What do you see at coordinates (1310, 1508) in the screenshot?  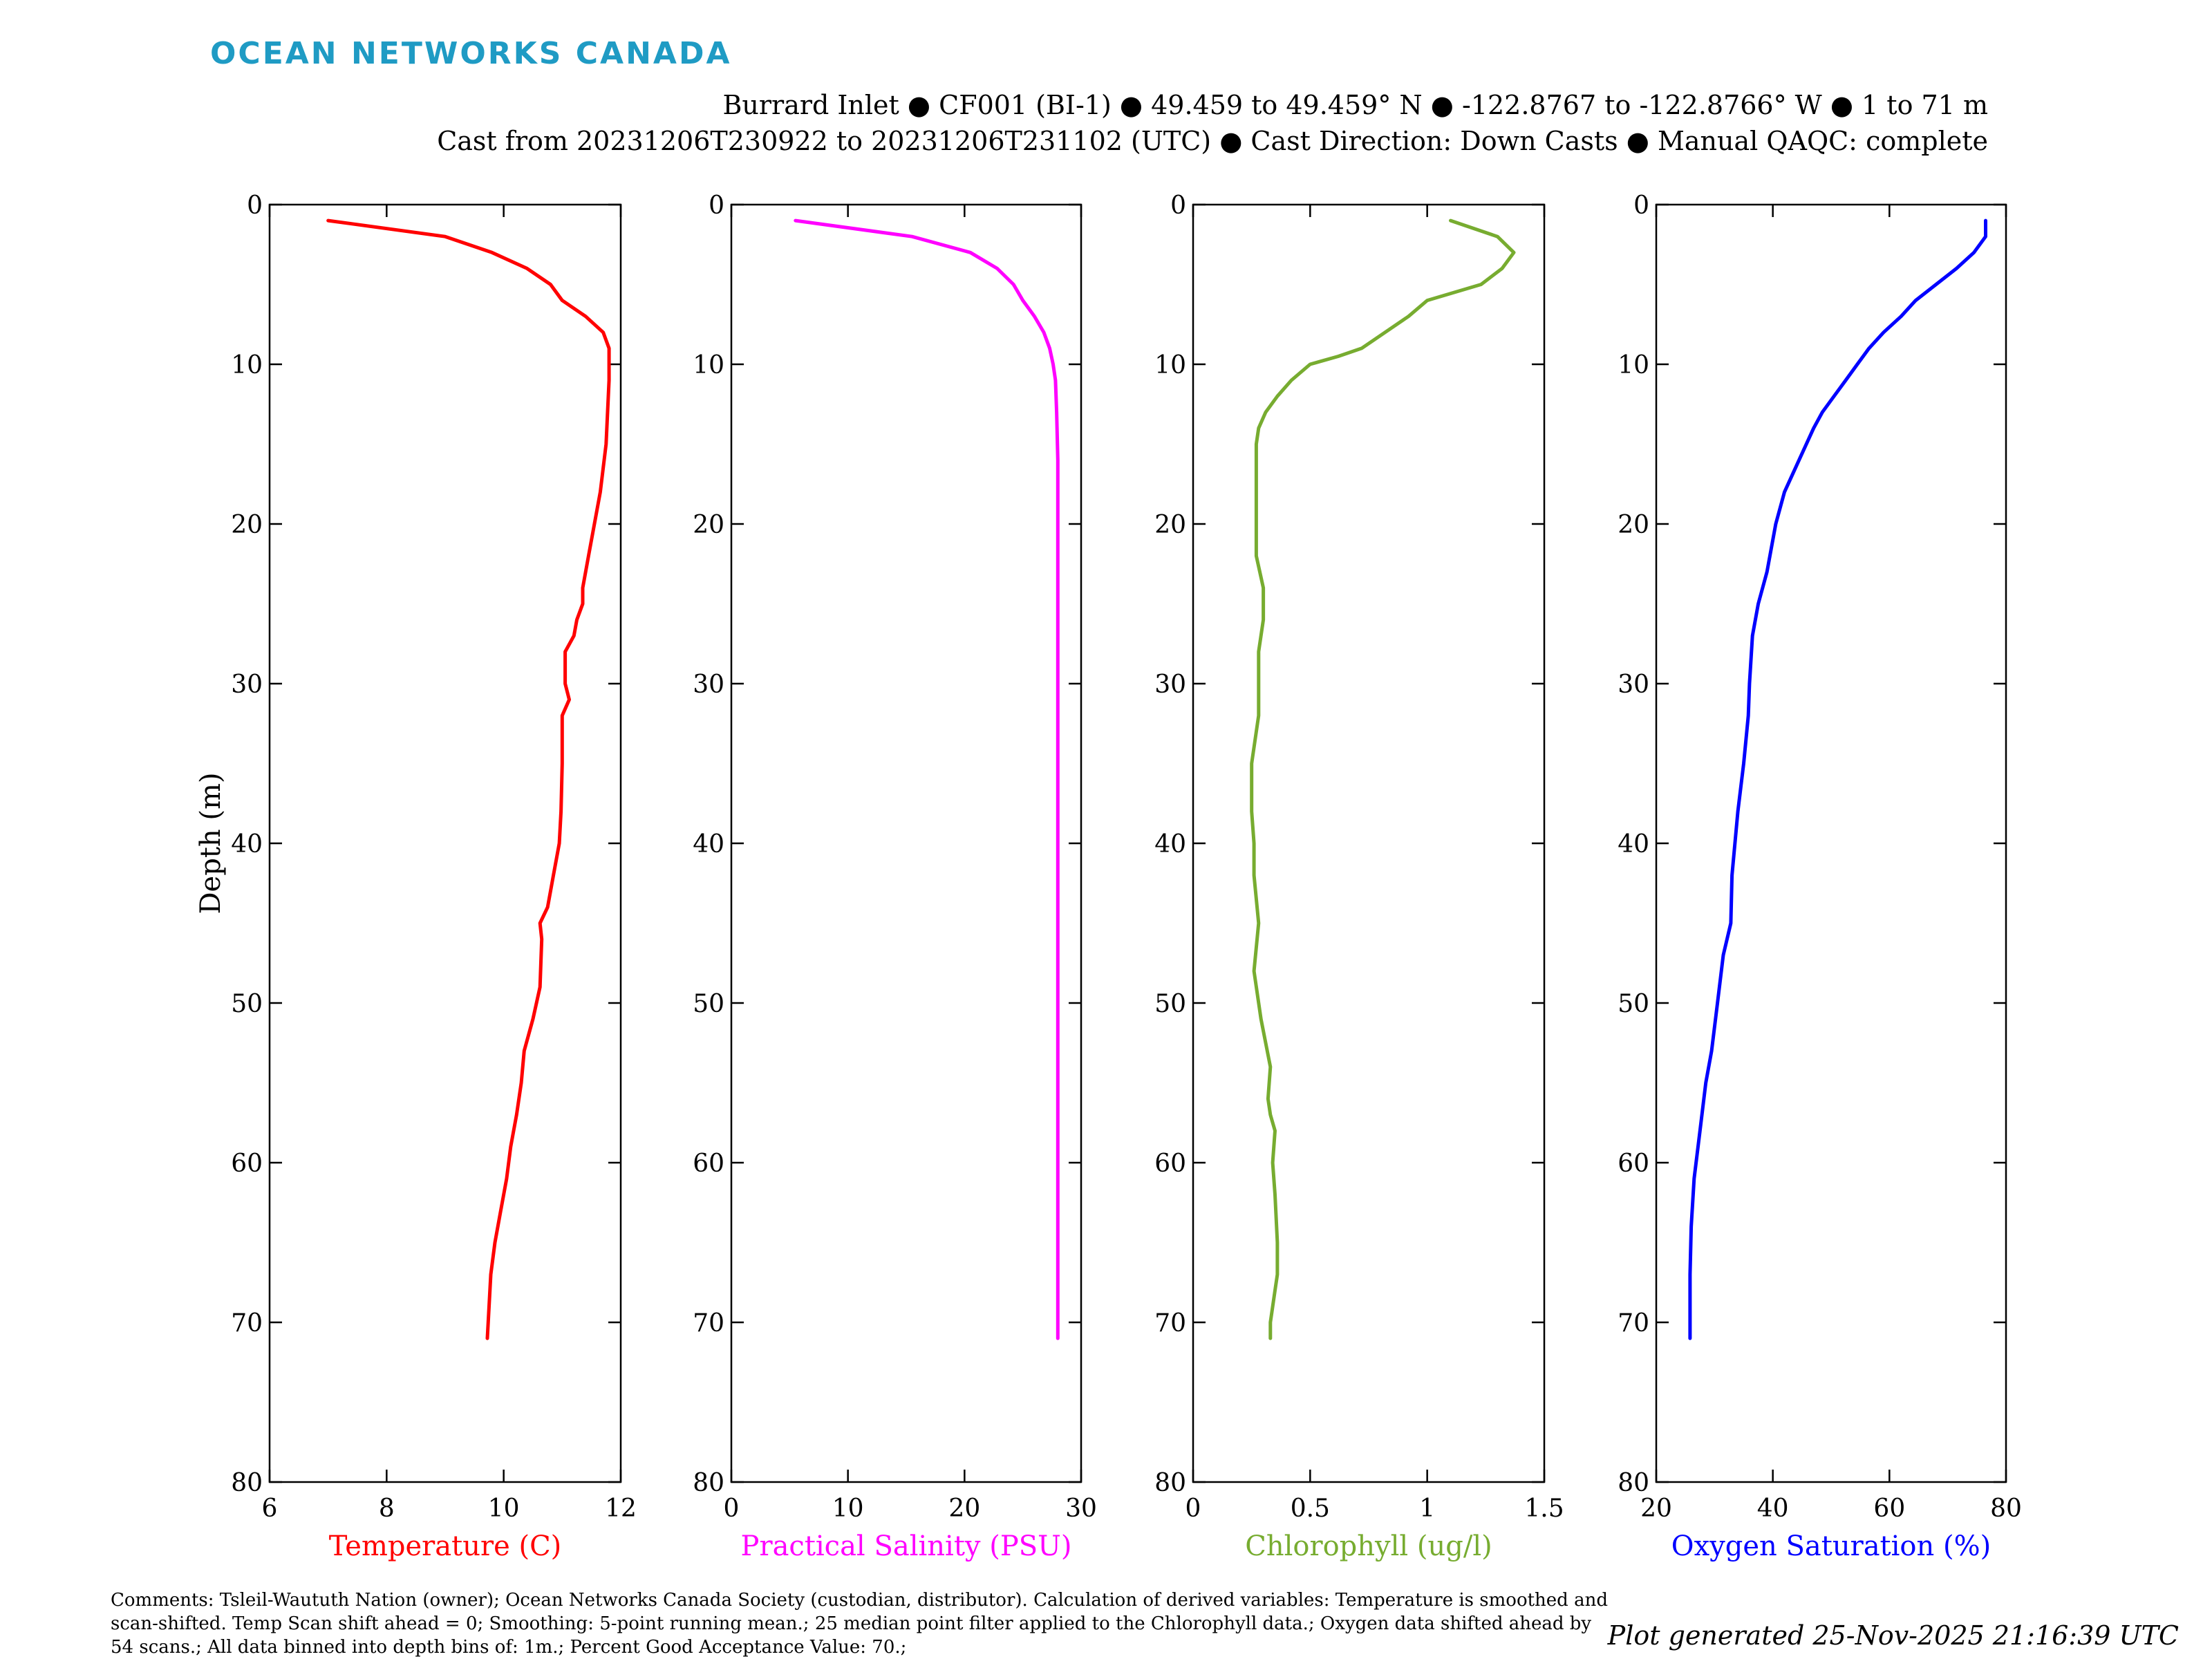 I see `x-tick-label: 0.5` at bounding box center [1310, 1508].